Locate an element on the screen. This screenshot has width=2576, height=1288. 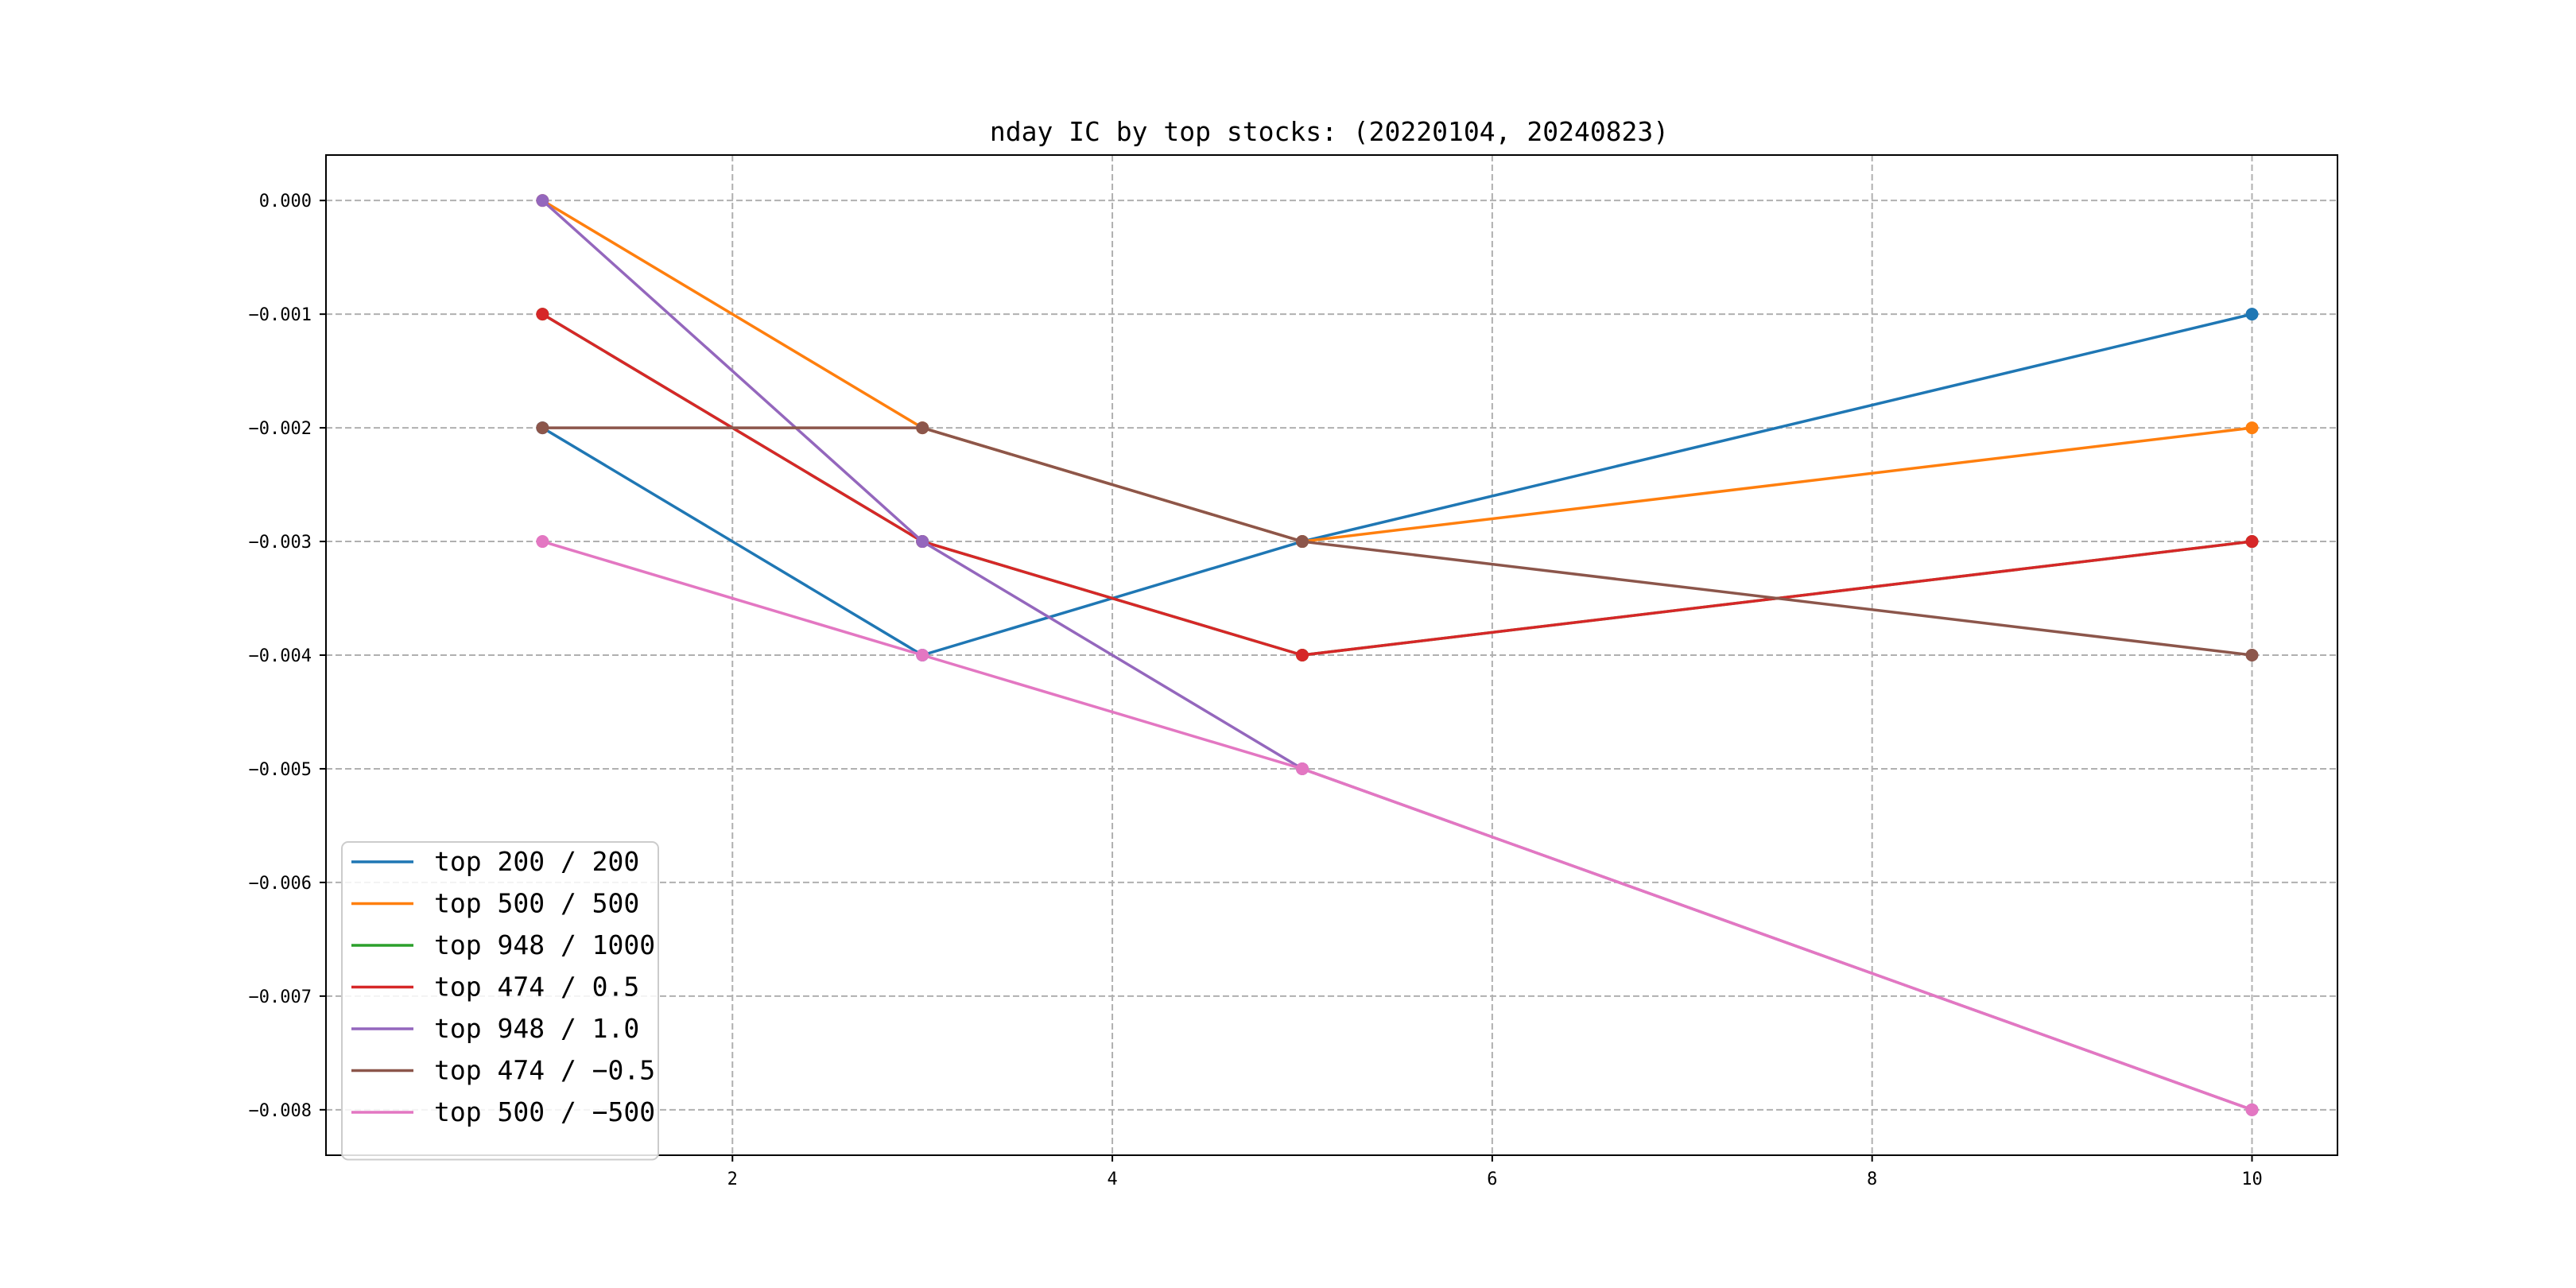
y-tick-label: −0.005 is located at coordinates (281, 770).